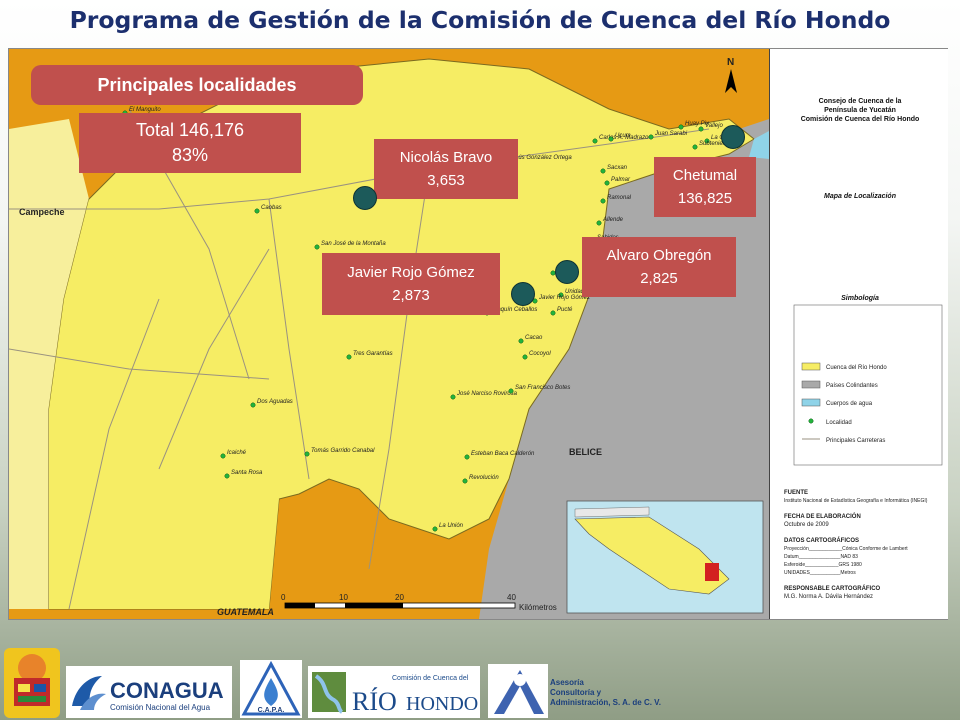 Image resolution: width=960 pixels, height=723 pixels. What do you see at coordinates (705, 198) in the screenshot?
I see `callout-chetumal-value: 136,825` at bounding box center [705, 198].